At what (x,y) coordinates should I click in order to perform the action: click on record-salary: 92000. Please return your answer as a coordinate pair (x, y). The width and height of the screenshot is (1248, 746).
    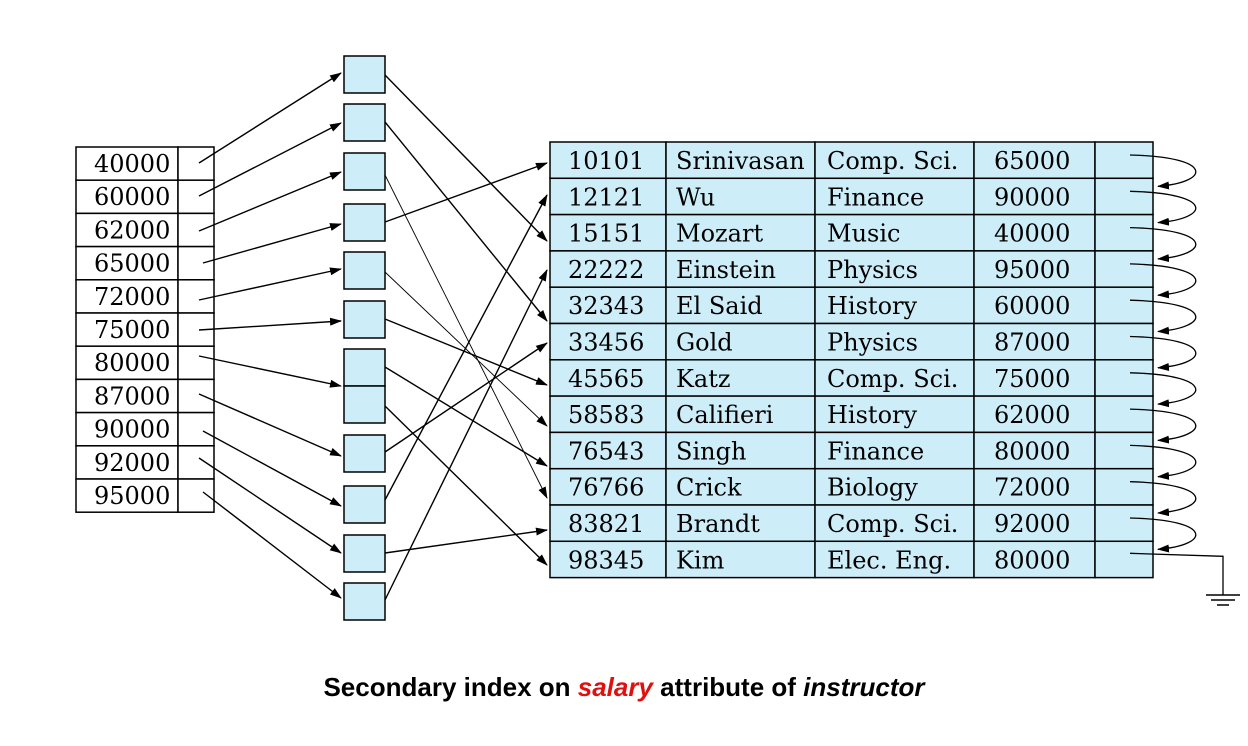
    Looking at the image, I should click on (1032, 524).